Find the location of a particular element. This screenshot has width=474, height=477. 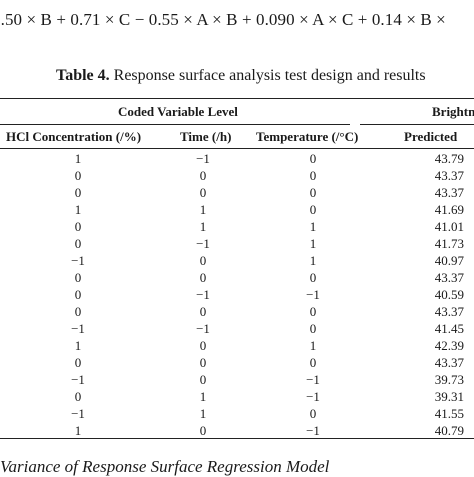

cell-predicted: 41.01 is located at coordinates (449, 226).